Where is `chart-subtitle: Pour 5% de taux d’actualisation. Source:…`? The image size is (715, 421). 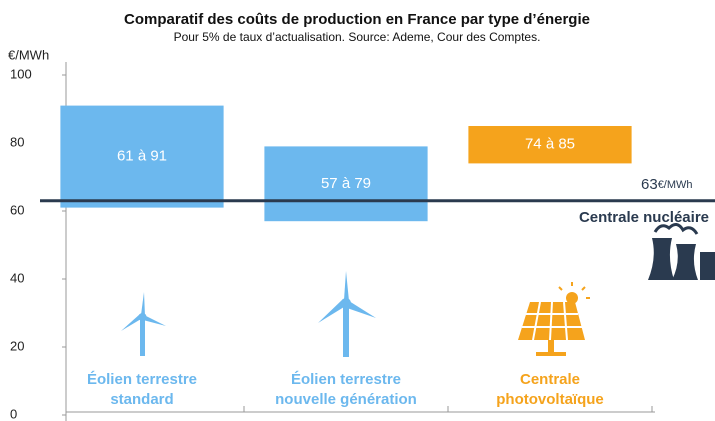 chart-subtitle: Pour 5% de taux d’actualisation. Source:… is located at coordinates (357, 37).